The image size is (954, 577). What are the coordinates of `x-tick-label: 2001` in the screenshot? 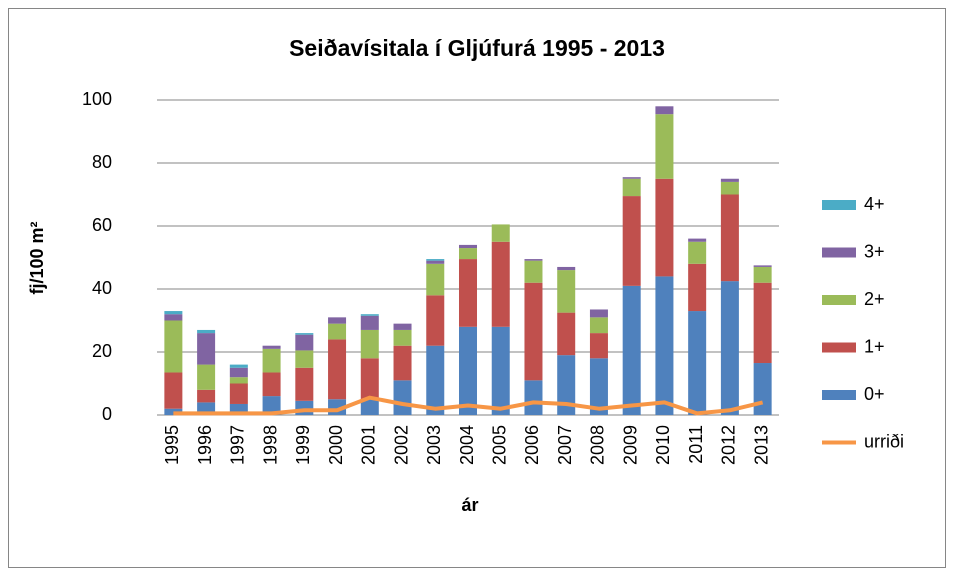 It's located at (369, 445).